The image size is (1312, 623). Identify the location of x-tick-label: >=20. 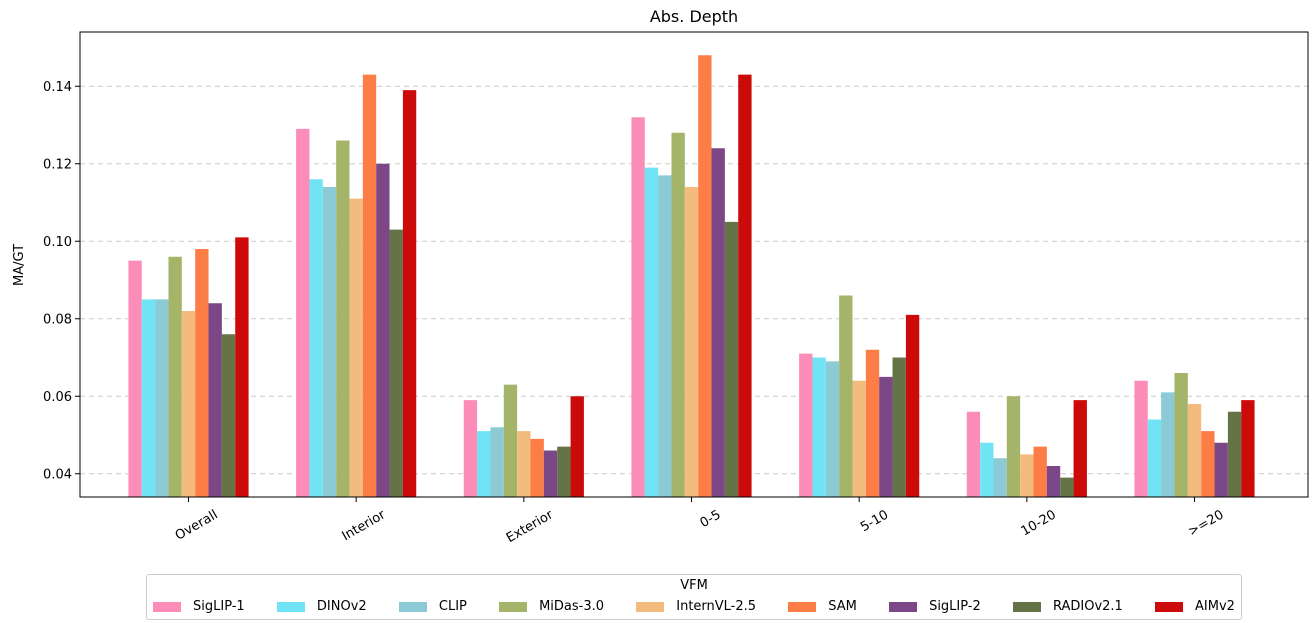
(1206, 523).